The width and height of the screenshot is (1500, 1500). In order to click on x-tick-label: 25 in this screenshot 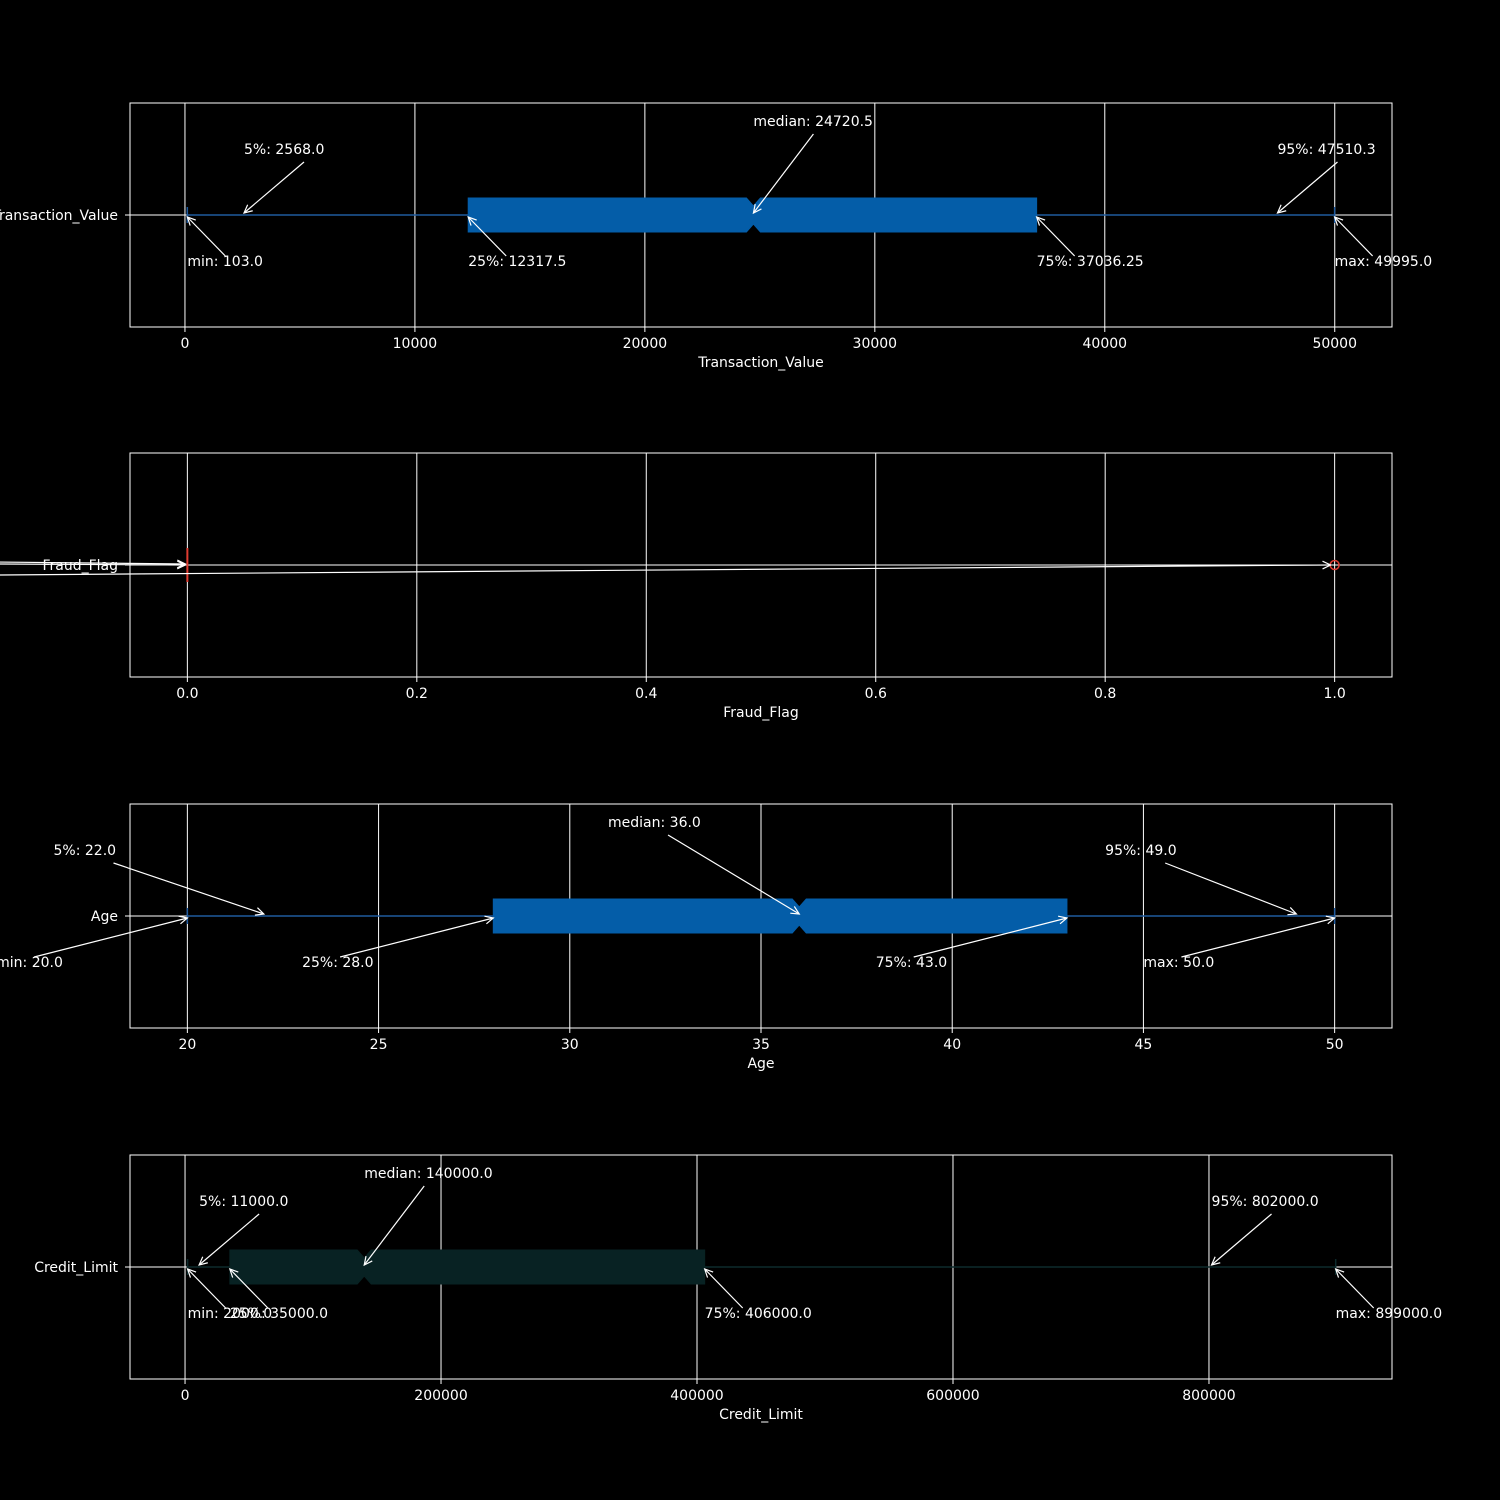, I will do `click(379, 1045)`.